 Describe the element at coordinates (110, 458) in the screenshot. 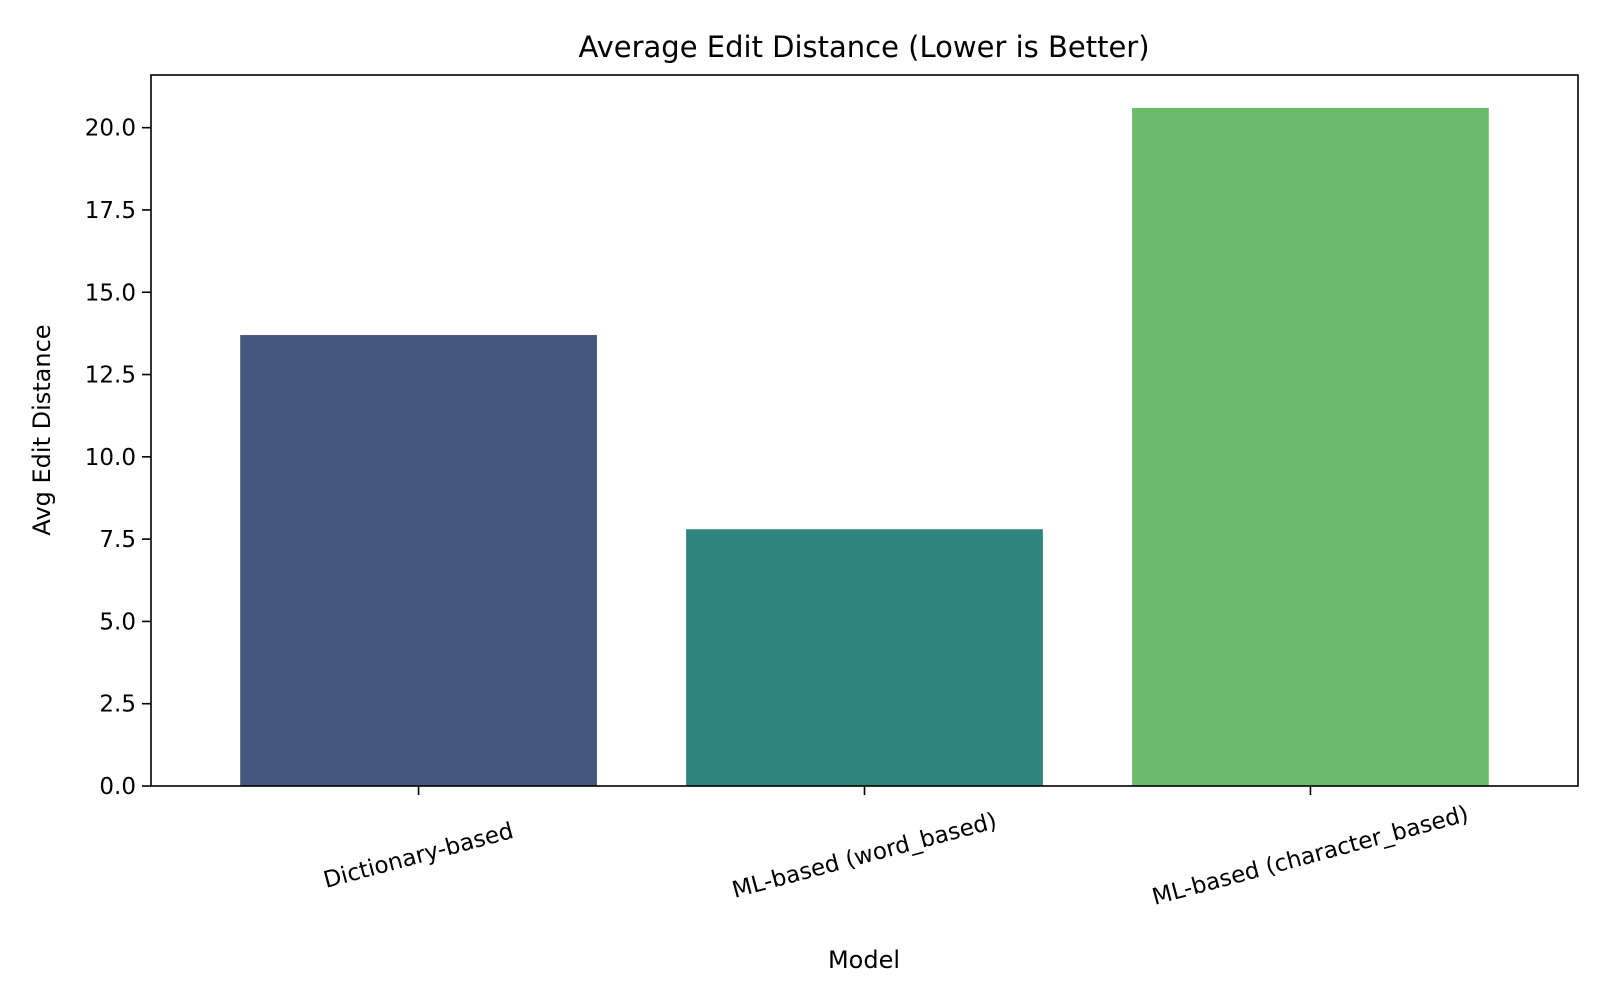

I see `y-tick-label: 10.0` at that location.